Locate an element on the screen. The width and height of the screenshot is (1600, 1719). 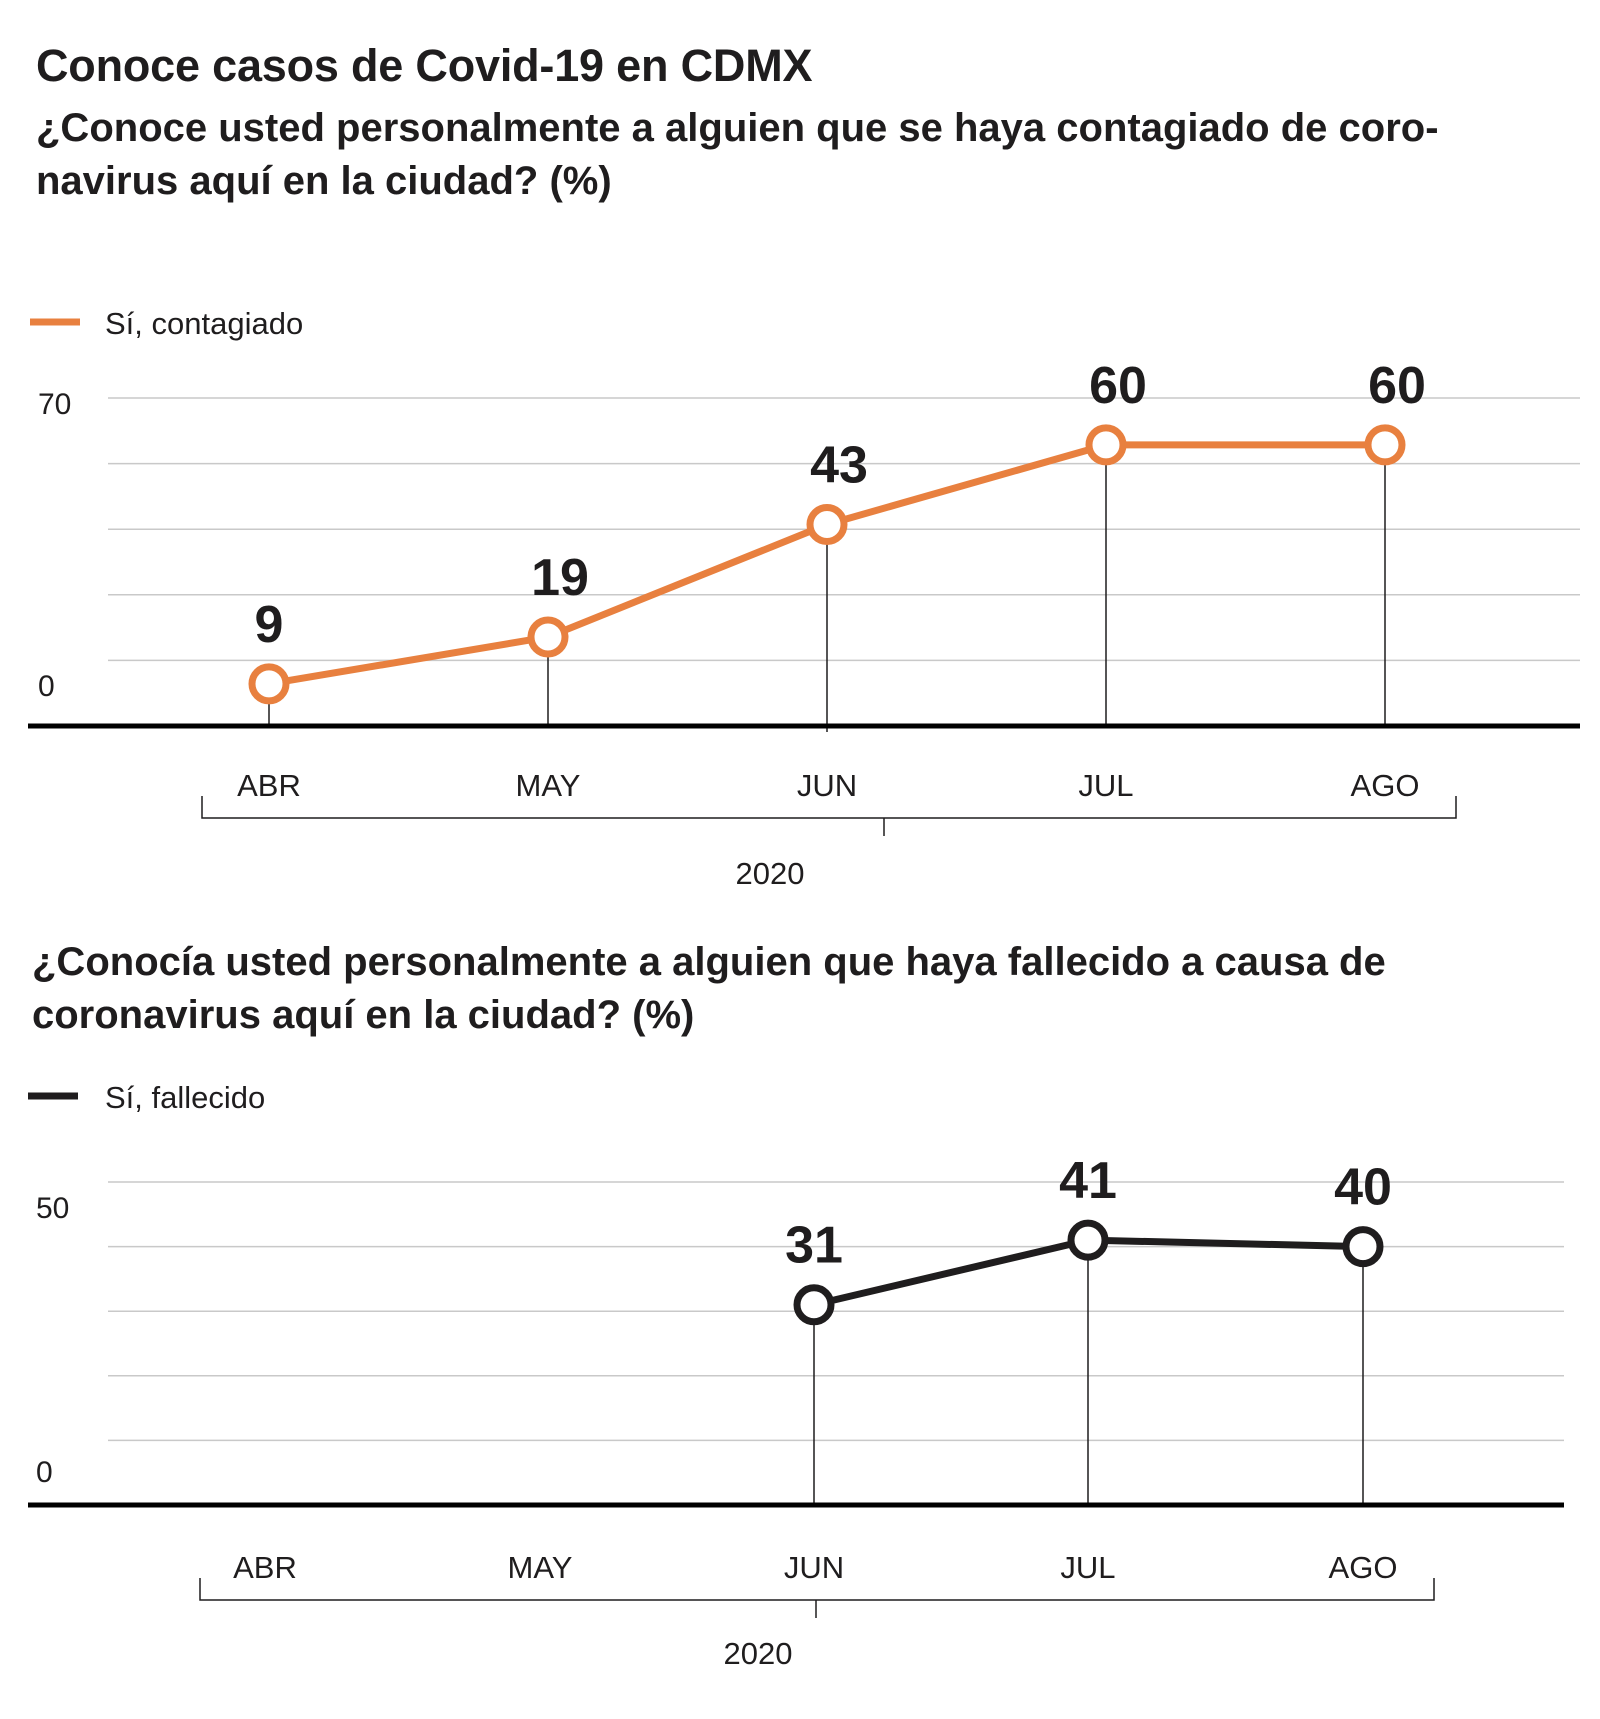
legend-label: Sí, fallecido is located at coordinates (185, 1097).